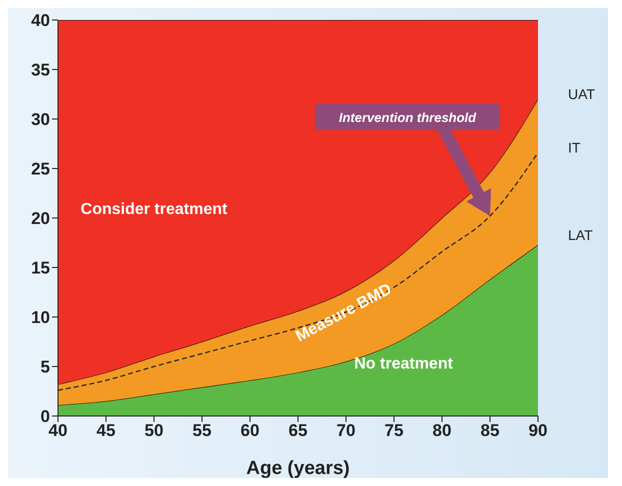 Image resolution: width=622 pixels, height=486 pixels. What do you see at coordinates (40, 20) in the screenshot?
I see `y-tick-label: 40` at bounding box center [40, 20].